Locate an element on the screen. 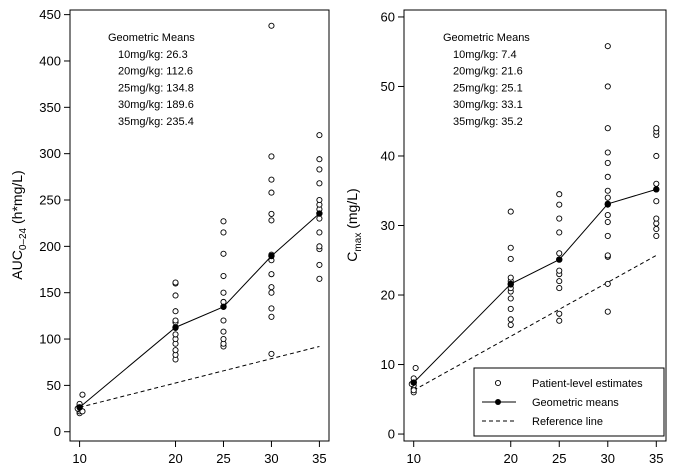 This screenshot has width=678, height=474. y-axis-label: AUC0–24 (h*mg/L) is located at coordinates (19, 224).